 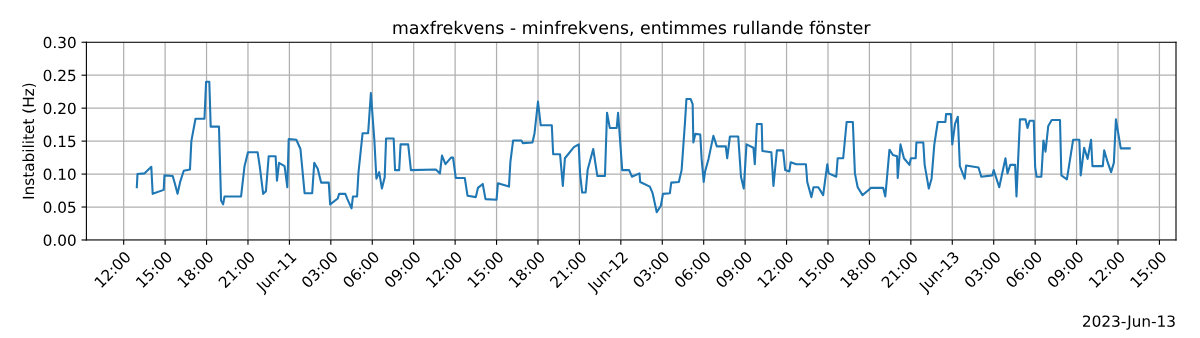 What do you see at coordinates (59, 174) in the screenshot?
I see `y-tick-label: 0.10` at bounding box center [59, 174].